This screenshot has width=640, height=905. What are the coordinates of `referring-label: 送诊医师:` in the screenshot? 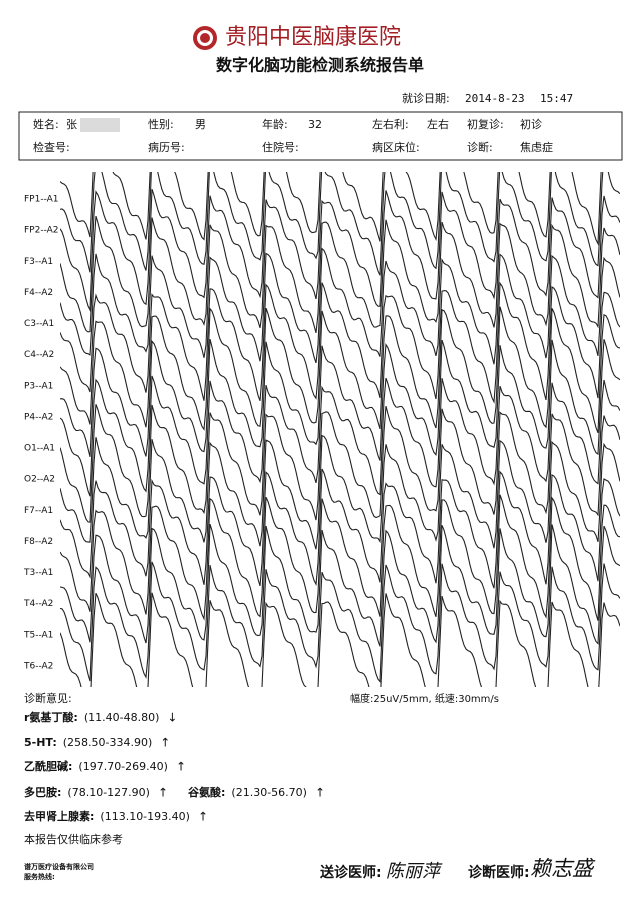 It's located at (350, 872).